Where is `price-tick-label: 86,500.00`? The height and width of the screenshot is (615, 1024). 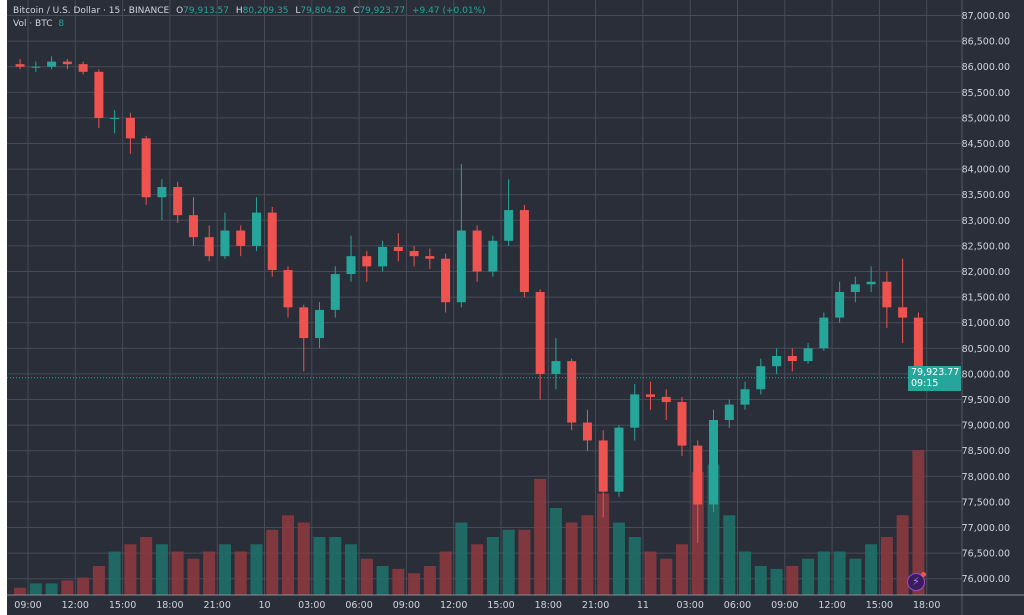
price-tick-label: 86,500.00 is located at coordinates (986, 42).